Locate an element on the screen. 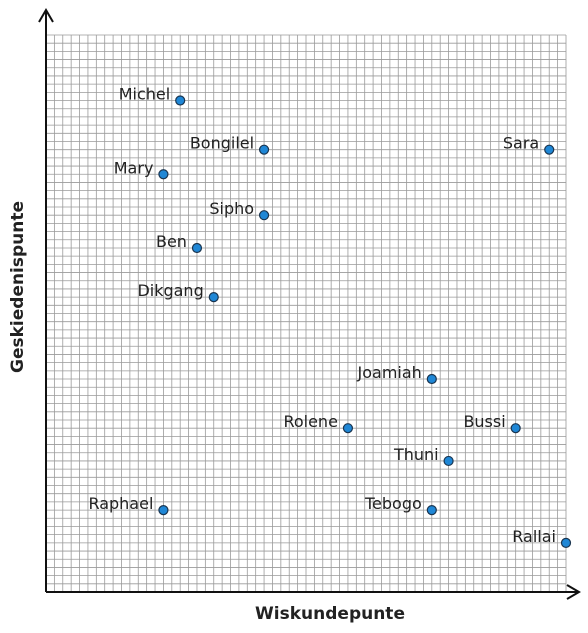  point-label: Thuni is located at coordinates (416, 454).